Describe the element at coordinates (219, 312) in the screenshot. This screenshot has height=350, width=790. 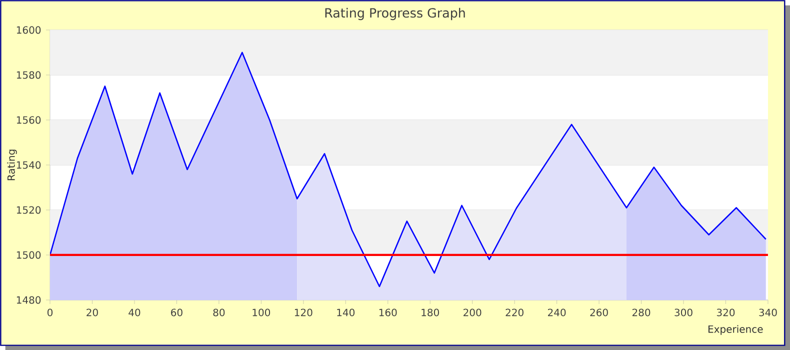
I see `x-tick-label: 80` at that location.